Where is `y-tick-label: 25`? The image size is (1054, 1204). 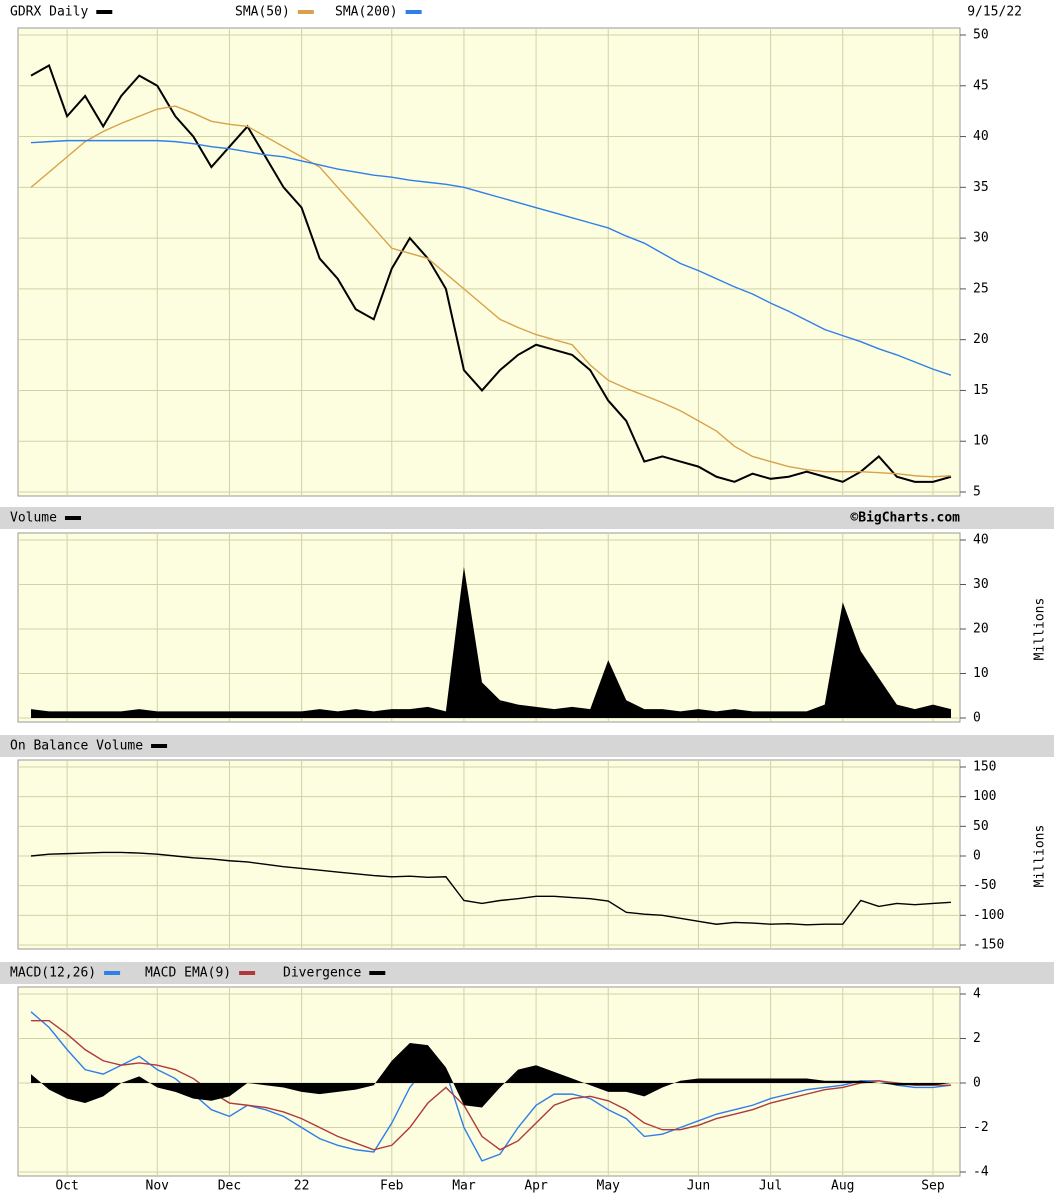 y-tick-label: 25 is located at coordinates (981, 288).